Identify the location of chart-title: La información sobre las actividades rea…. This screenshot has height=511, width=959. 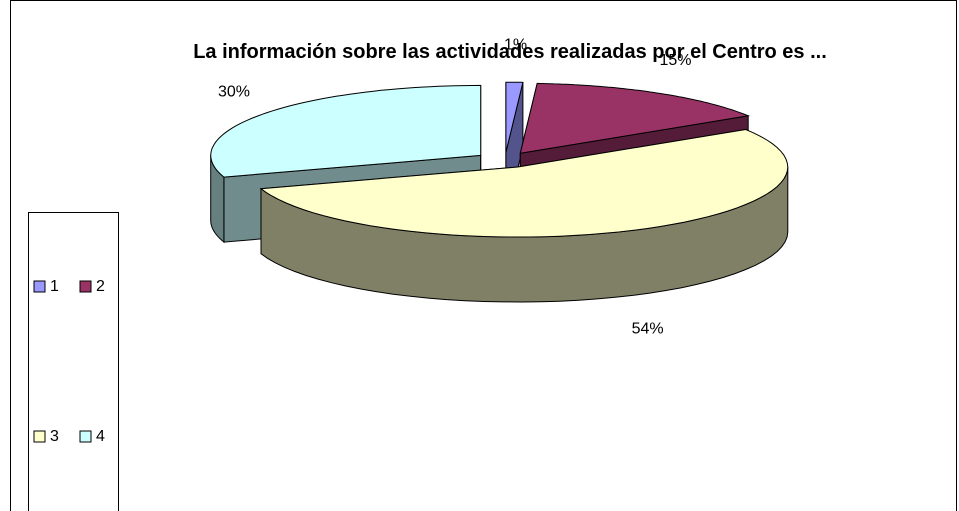
(510, 52).